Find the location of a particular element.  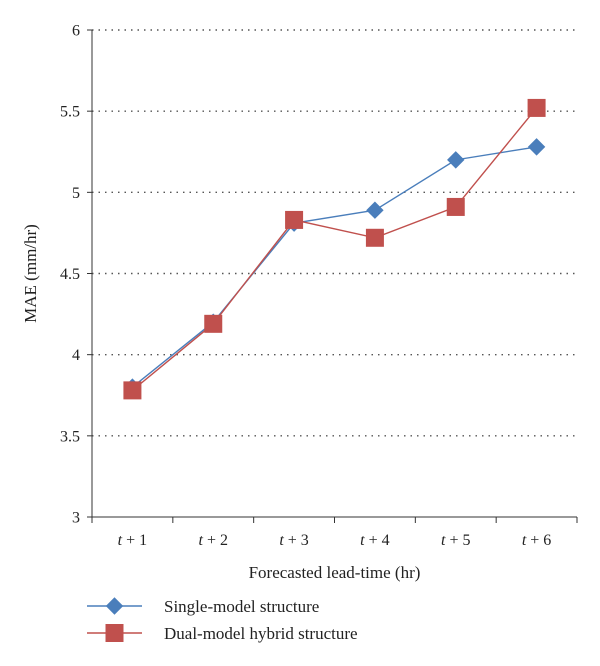

legend-item: Single-model structure is located at coordinates (203, 606).